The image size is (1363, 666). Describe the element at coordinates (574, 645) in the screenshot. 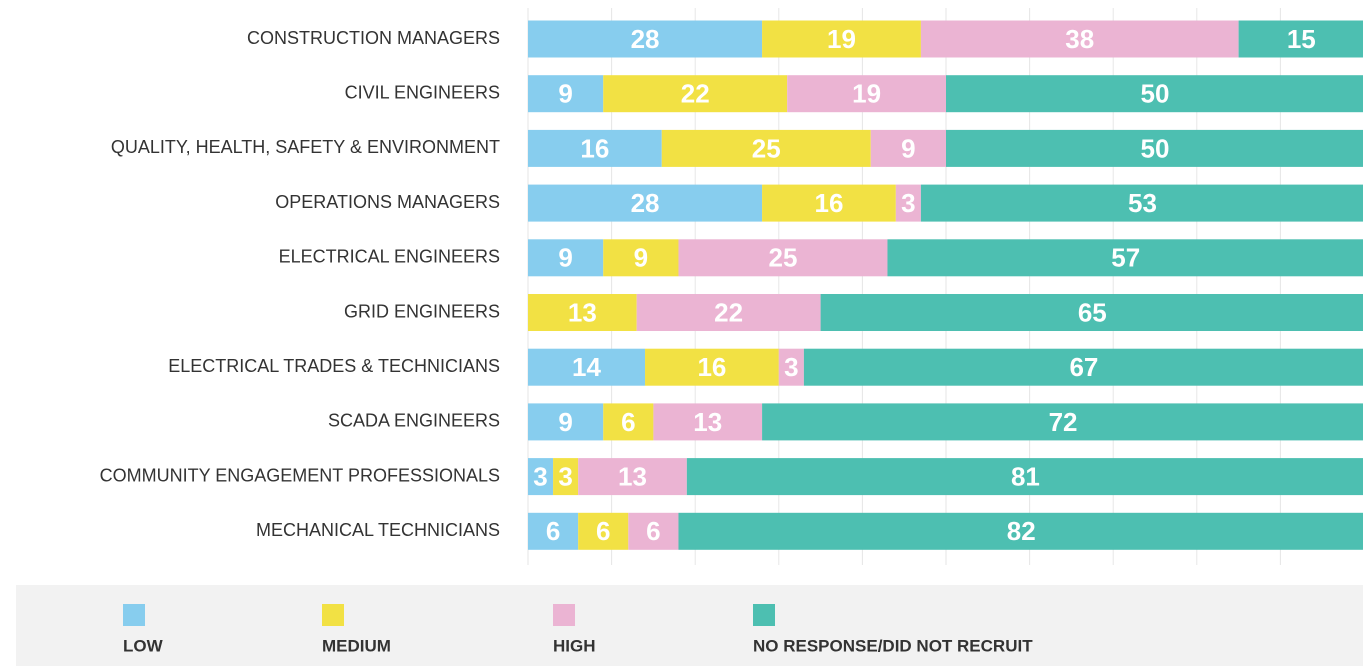

I see `legend-label: HIGH` at that location.